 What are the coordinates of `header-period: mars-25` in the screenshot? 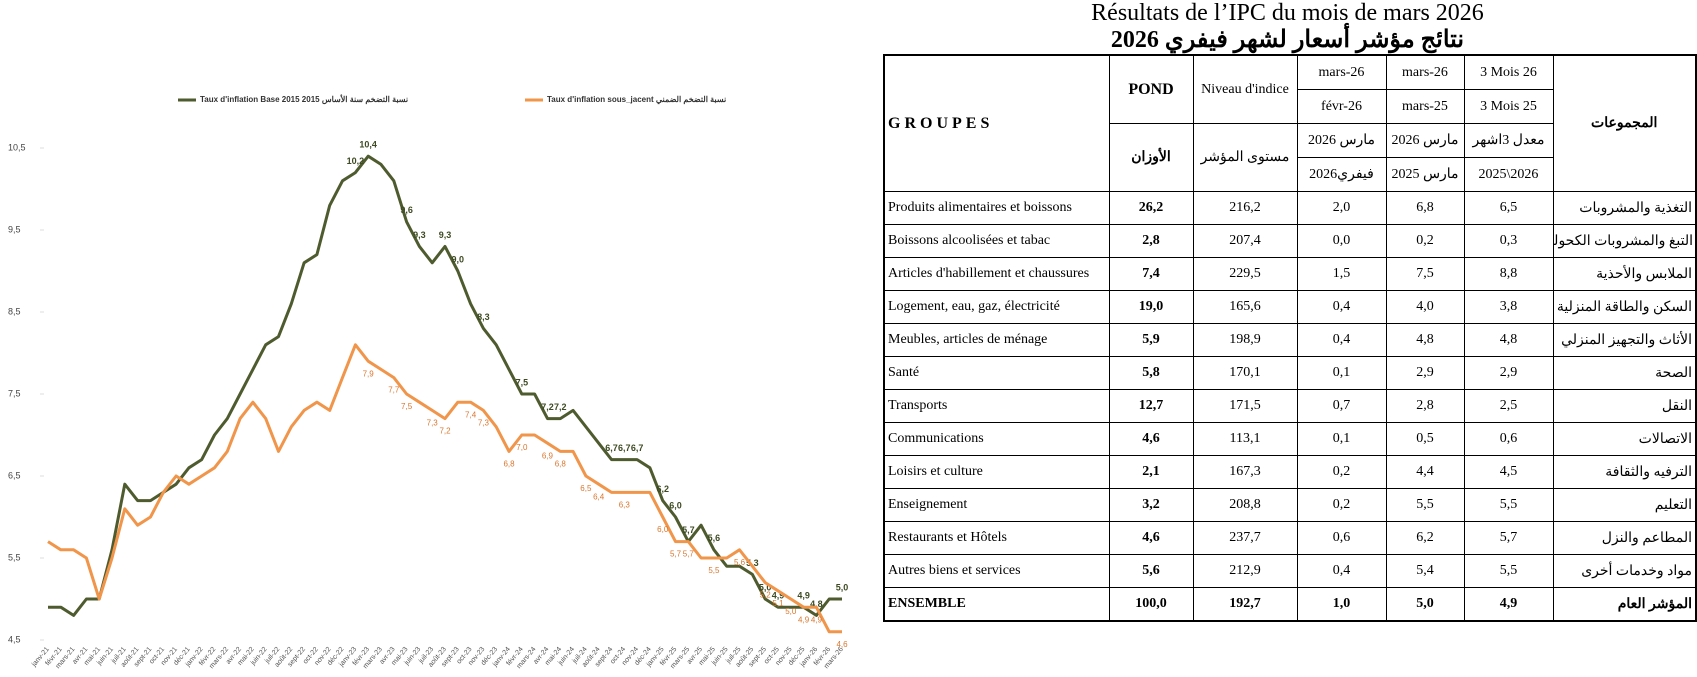 It's located at (1425, 106).